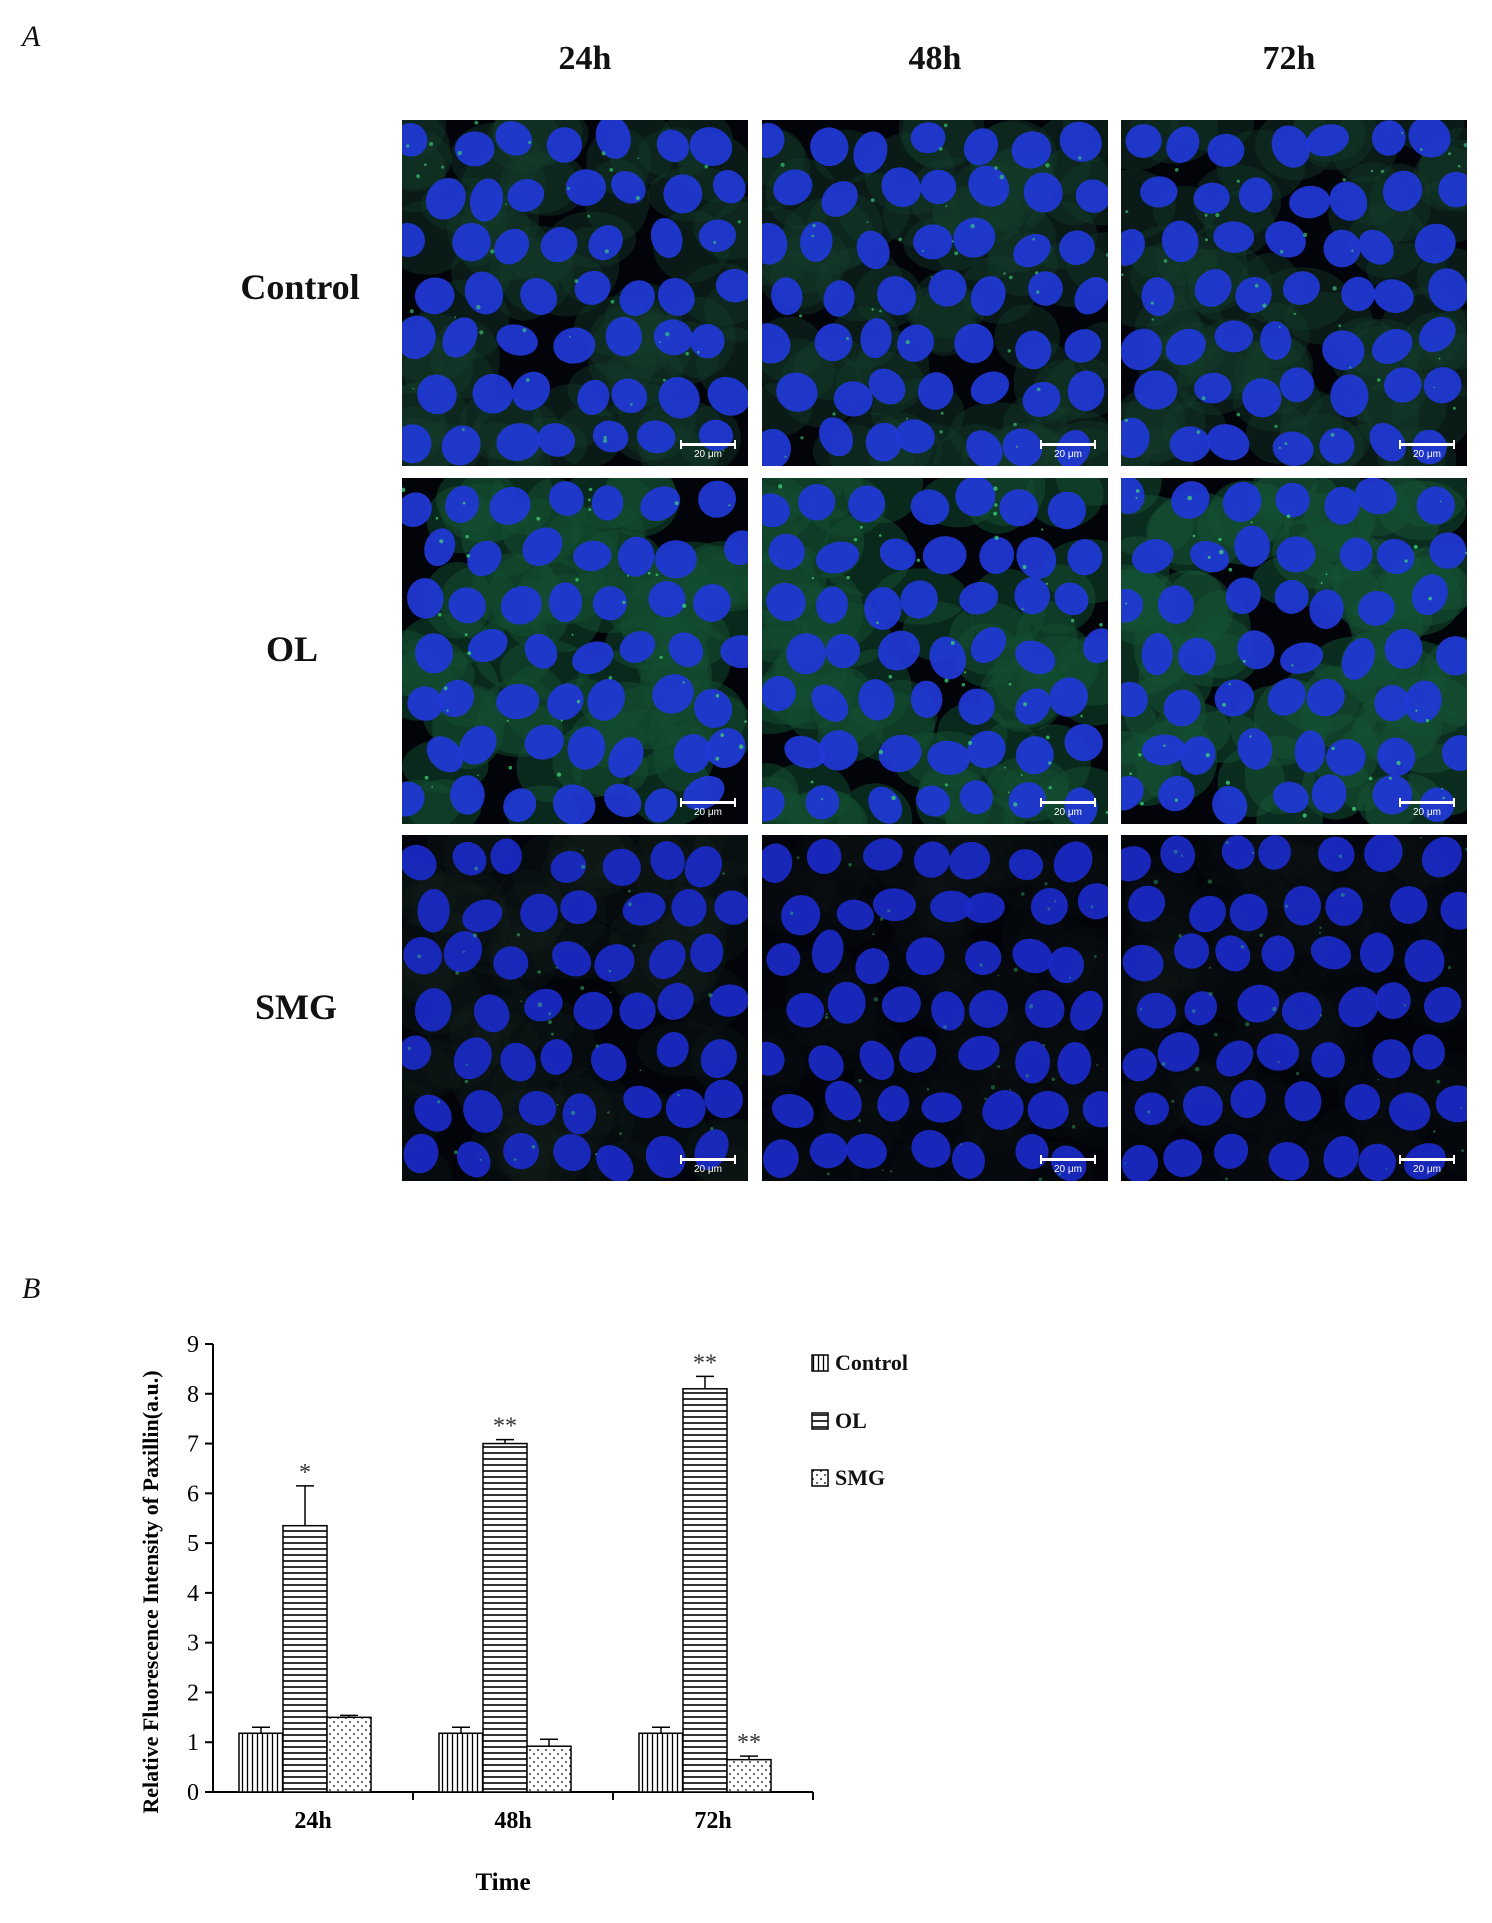  I want to click on y-tick-label: 5, so click(193, 1544).